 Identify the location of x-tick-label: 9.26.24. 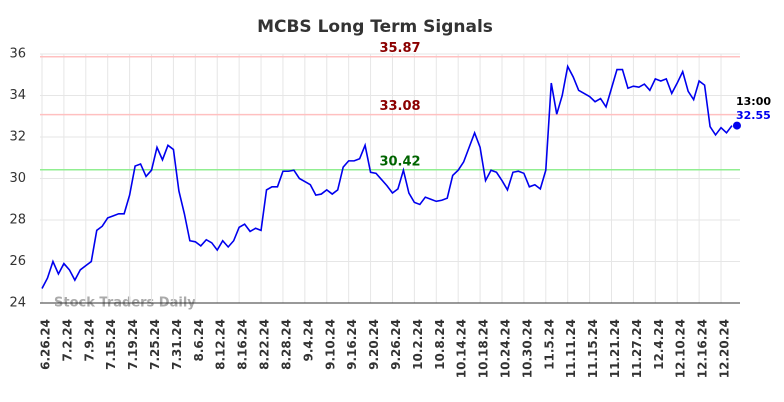
(396, 344).